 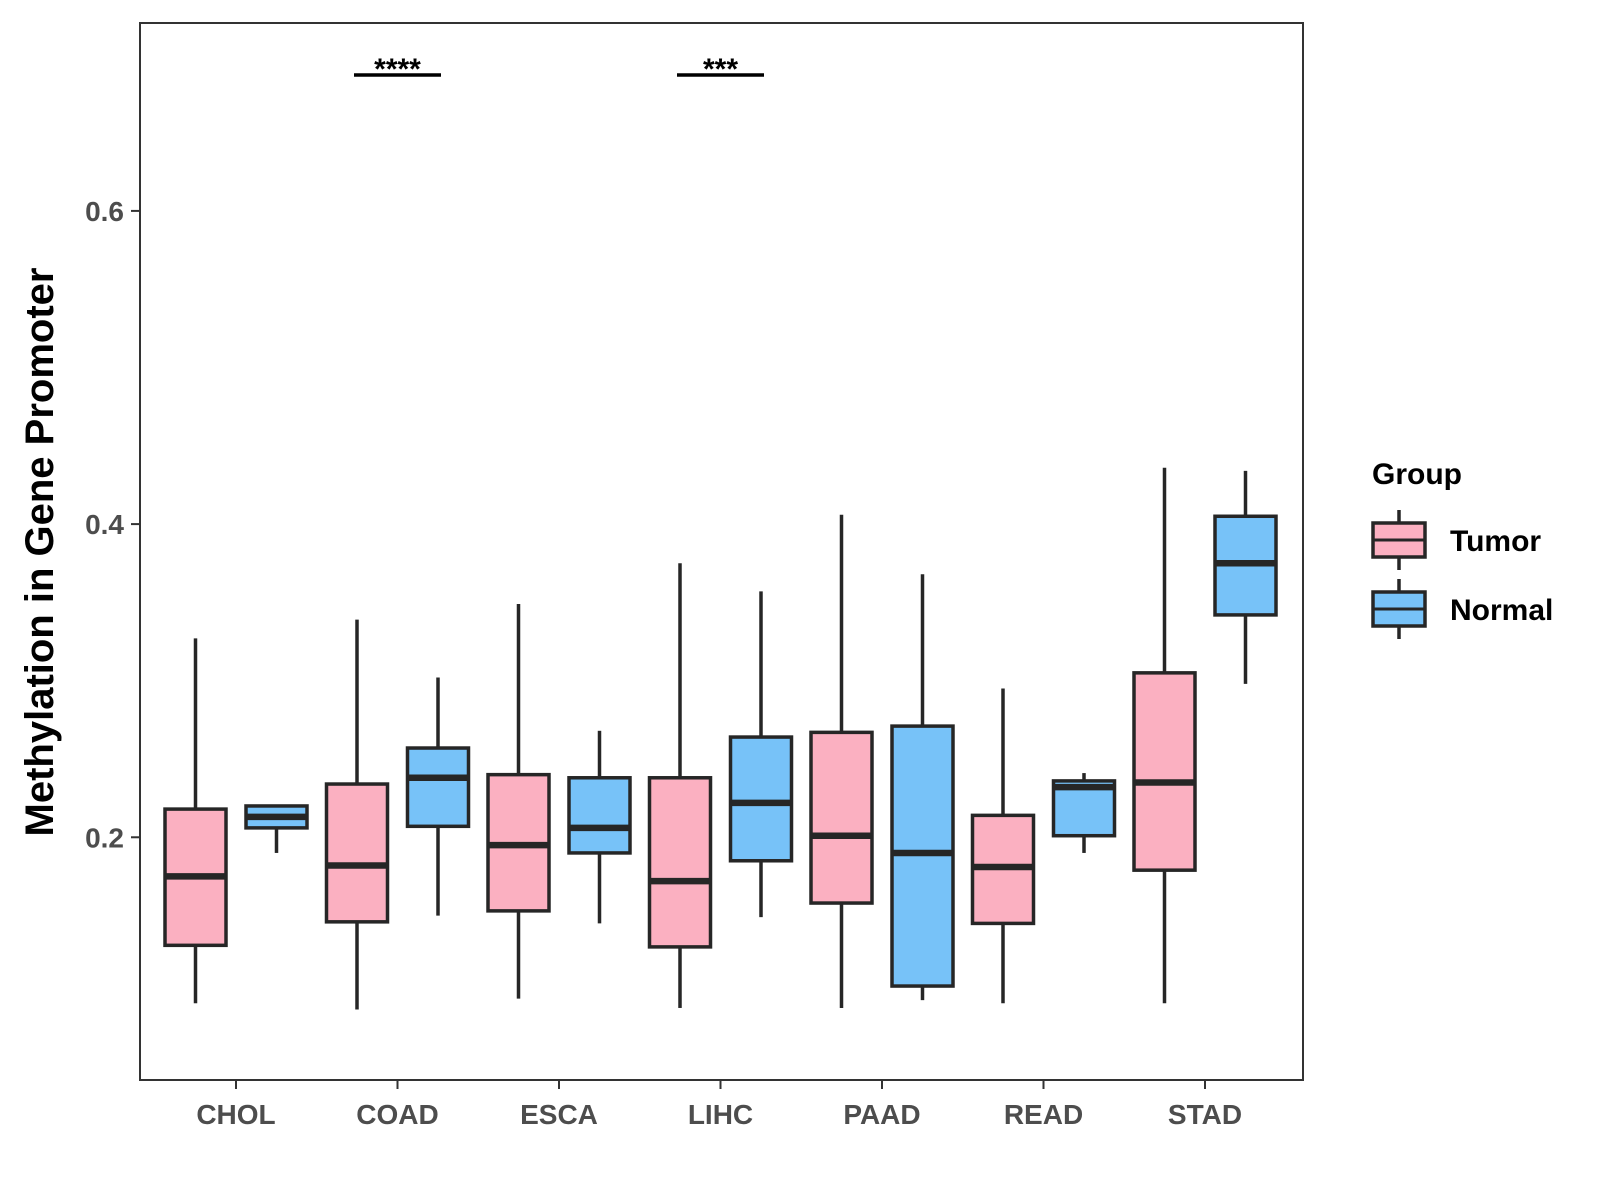 I want to click on significance-label: ***, so click(x=720, y=69).